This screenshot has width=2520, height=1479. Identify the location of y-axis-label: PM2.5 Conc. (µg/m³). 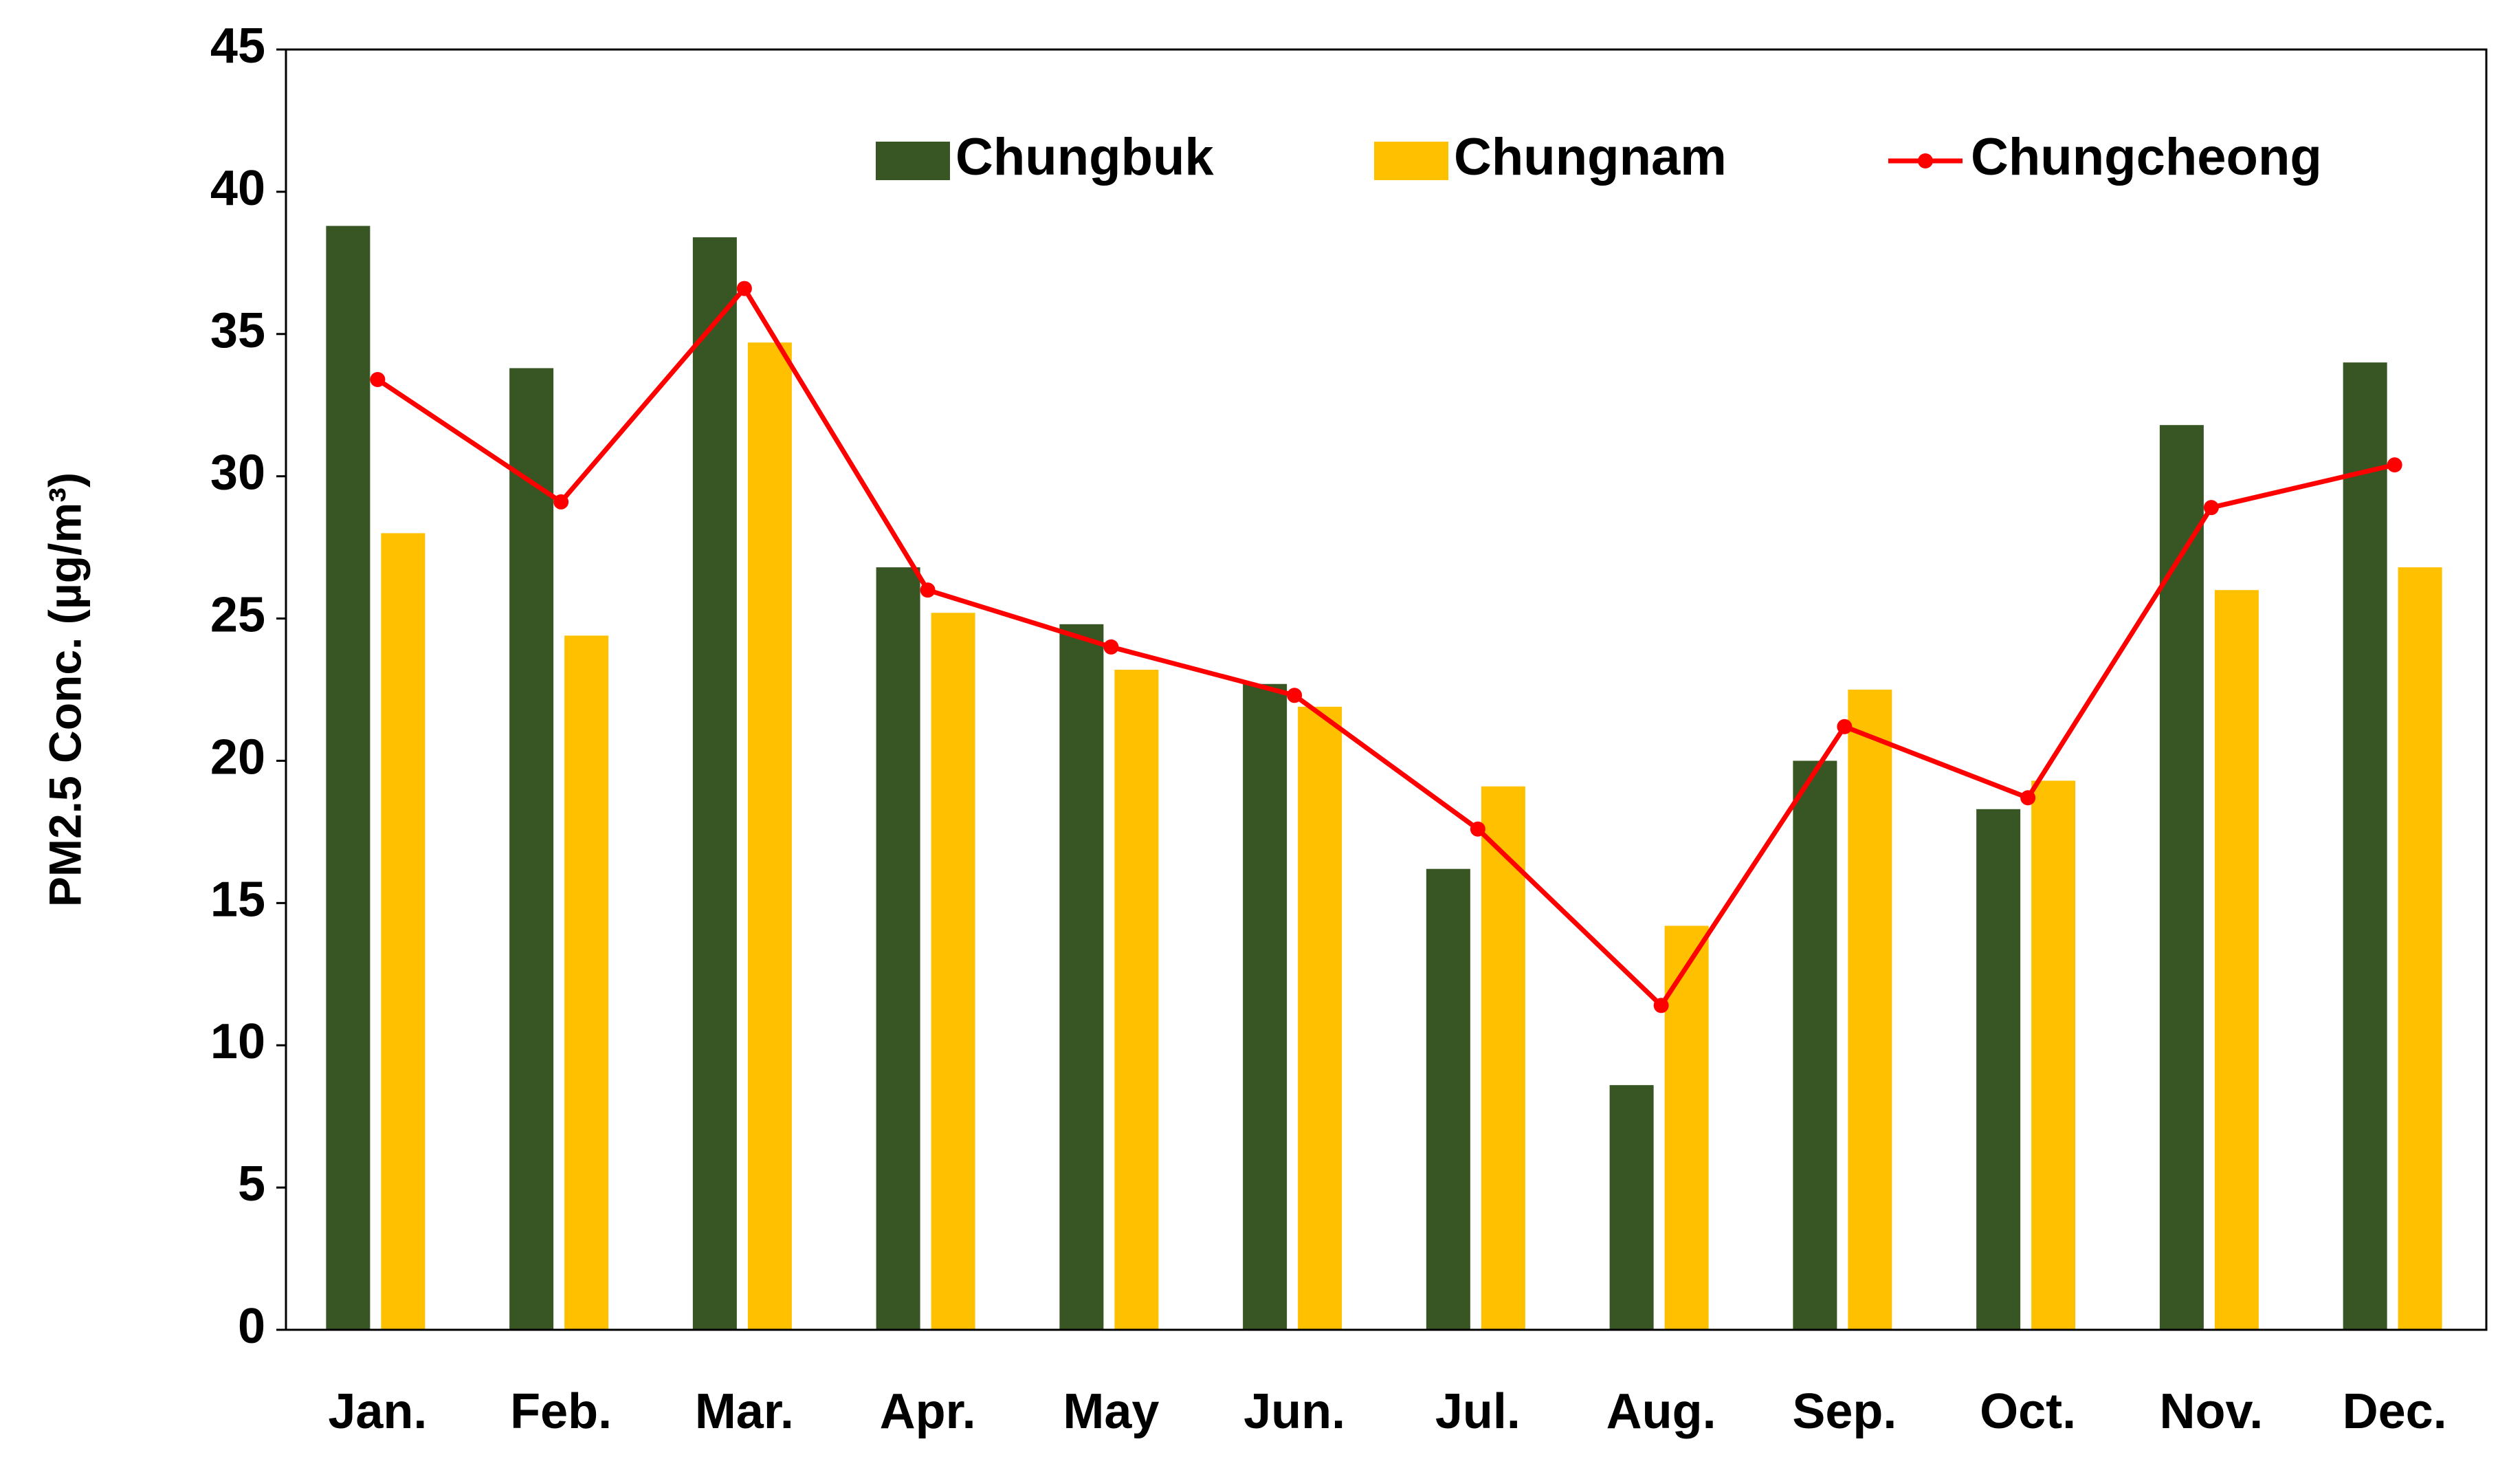
(64, 689).